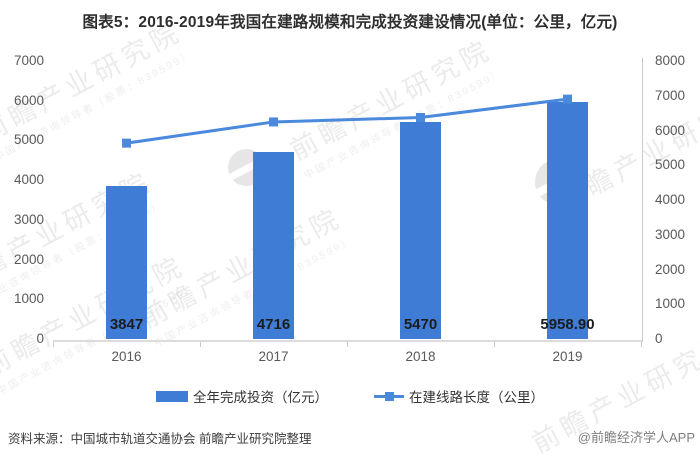 The width and height of the screenshot is (700, 457). I want to click on left-axis-tick-label: 3000, so click(28, 219).